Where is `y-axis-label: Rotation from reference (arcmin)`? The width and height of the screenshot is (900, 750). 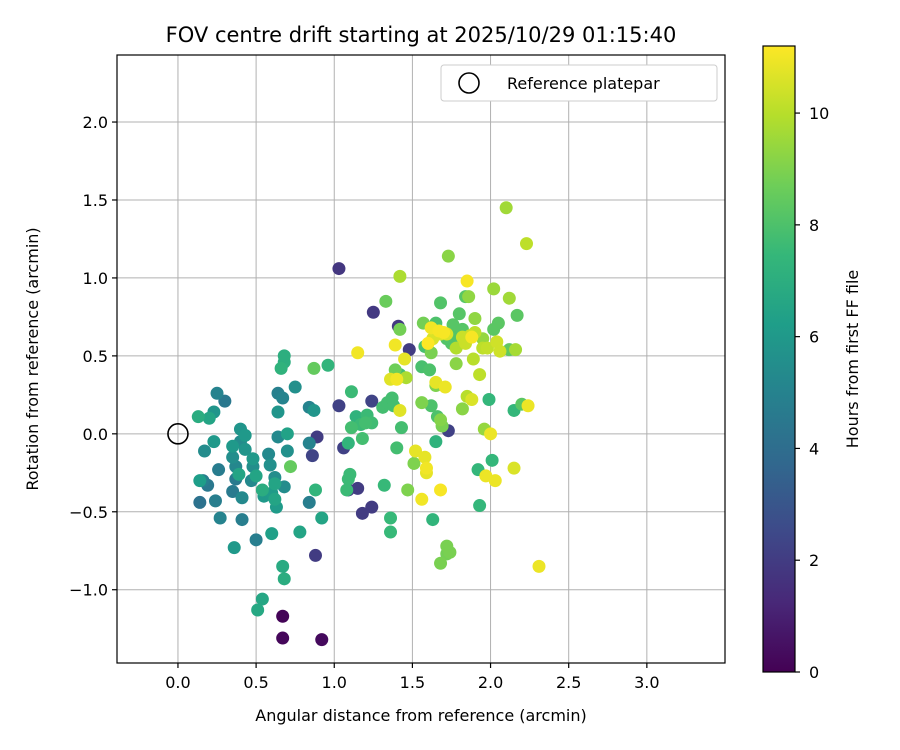
y-axis-label: Rotation from reference (arcmin) is located at coordinates (32, 358).